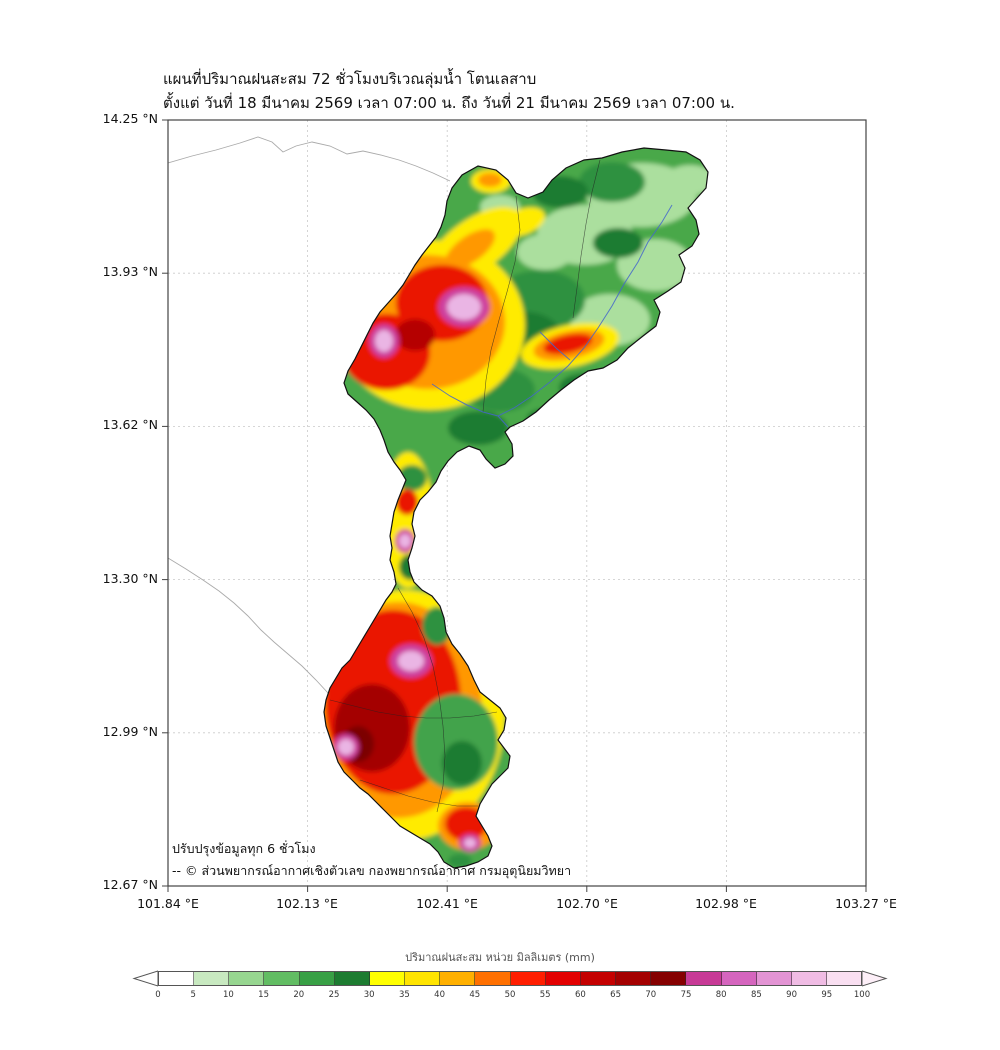 Image resolution: width=1000 pixels, height=1050 pixels. I want to click on colorbar-tick-label: 45, so click(475, 995).